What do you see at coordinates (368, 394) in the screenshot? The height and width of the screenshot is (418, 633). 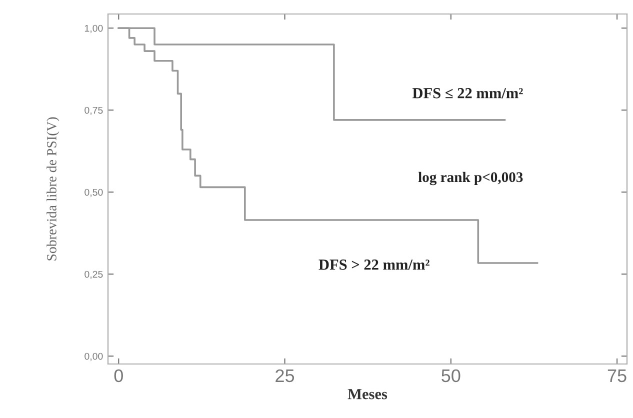 I see `x-axis-title: Meses` at bounding box center [368, 394].